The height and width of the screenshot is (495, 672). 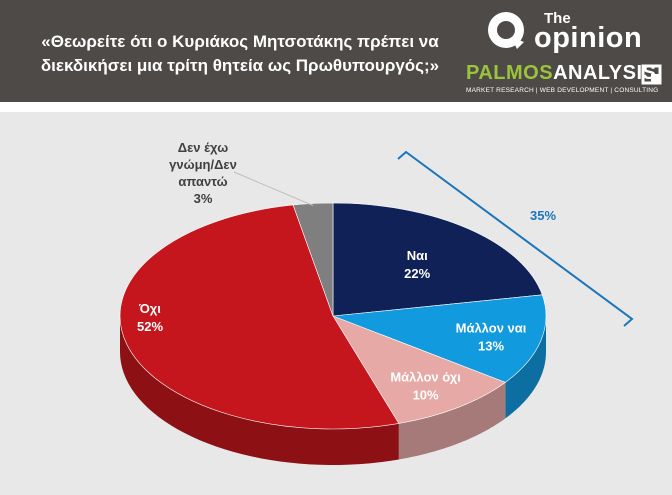 I want to click on pie-side-μάλλον-ναι, so click(x=525, y=367).